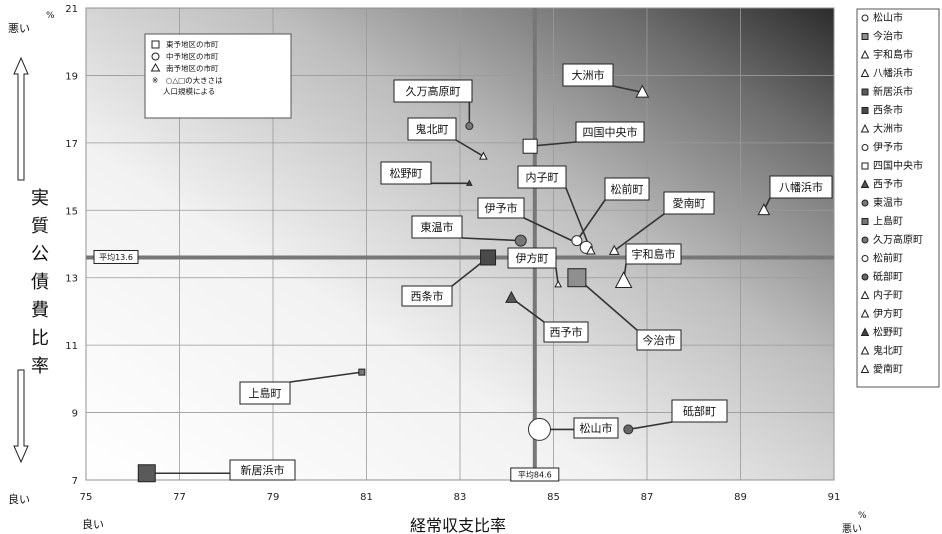 The width and height of the screenshot is (942, 534). Describe the element at coordinates (406, 173) in the screenshot. I see `point-label: 松野町` at that location.